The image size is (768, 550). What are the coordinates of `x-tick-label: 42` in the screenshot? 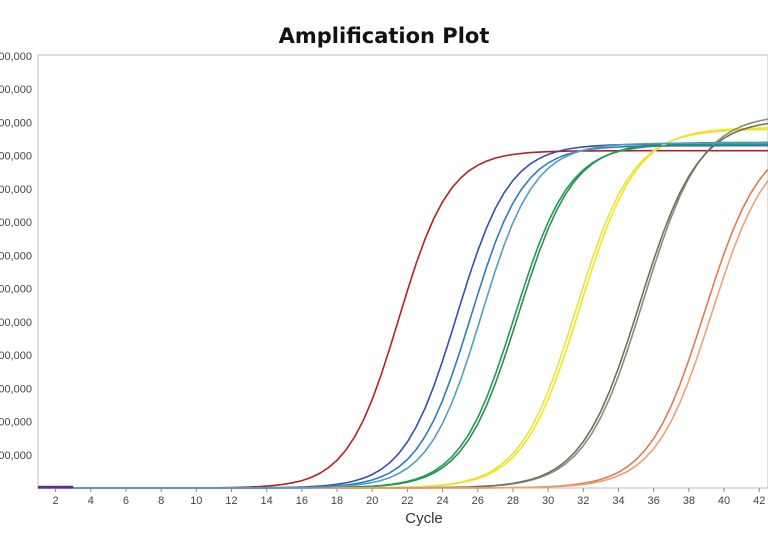 It's located at (759, 501).